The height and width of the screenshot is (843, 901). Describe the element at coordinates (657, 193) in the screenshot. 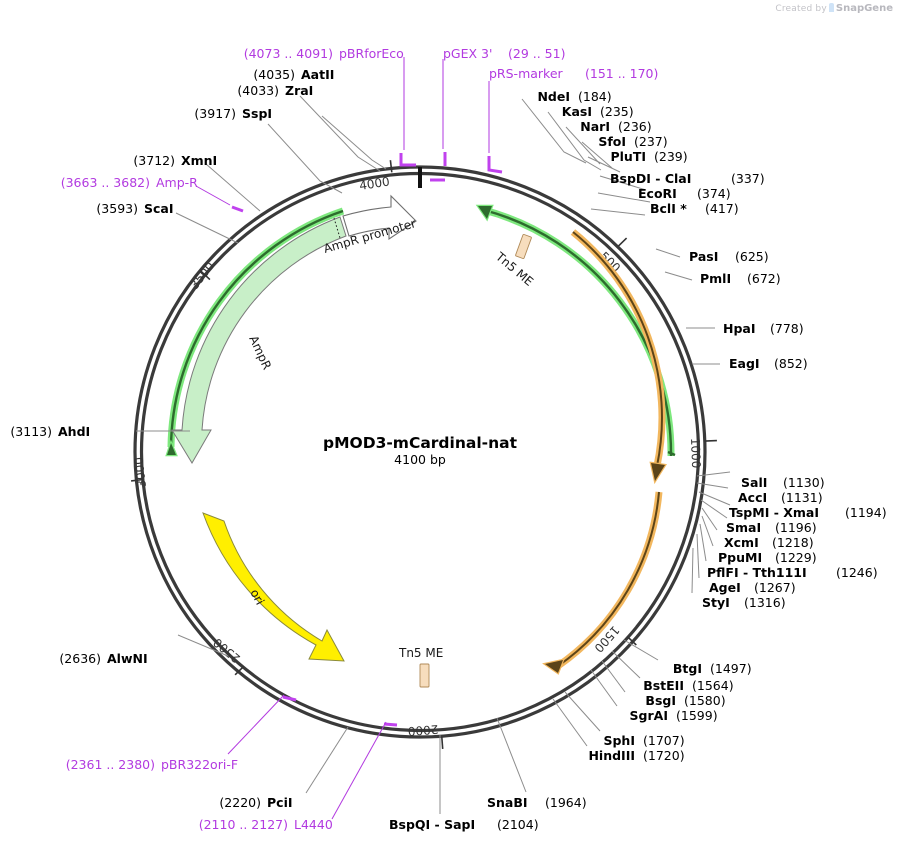

I see `enzyme-label-ecori: EcoRI` at that location.